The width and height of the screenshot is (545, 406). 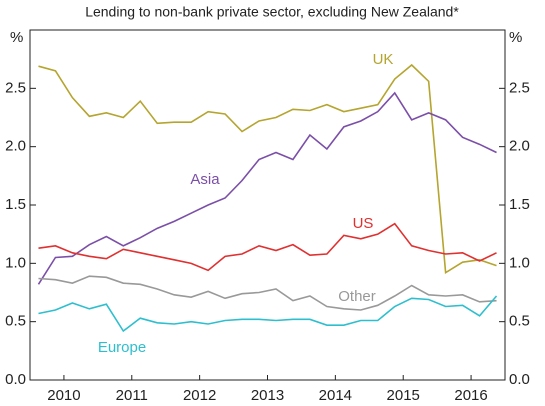 I want to click on series-label: Asia, so click(x=205, y=179).